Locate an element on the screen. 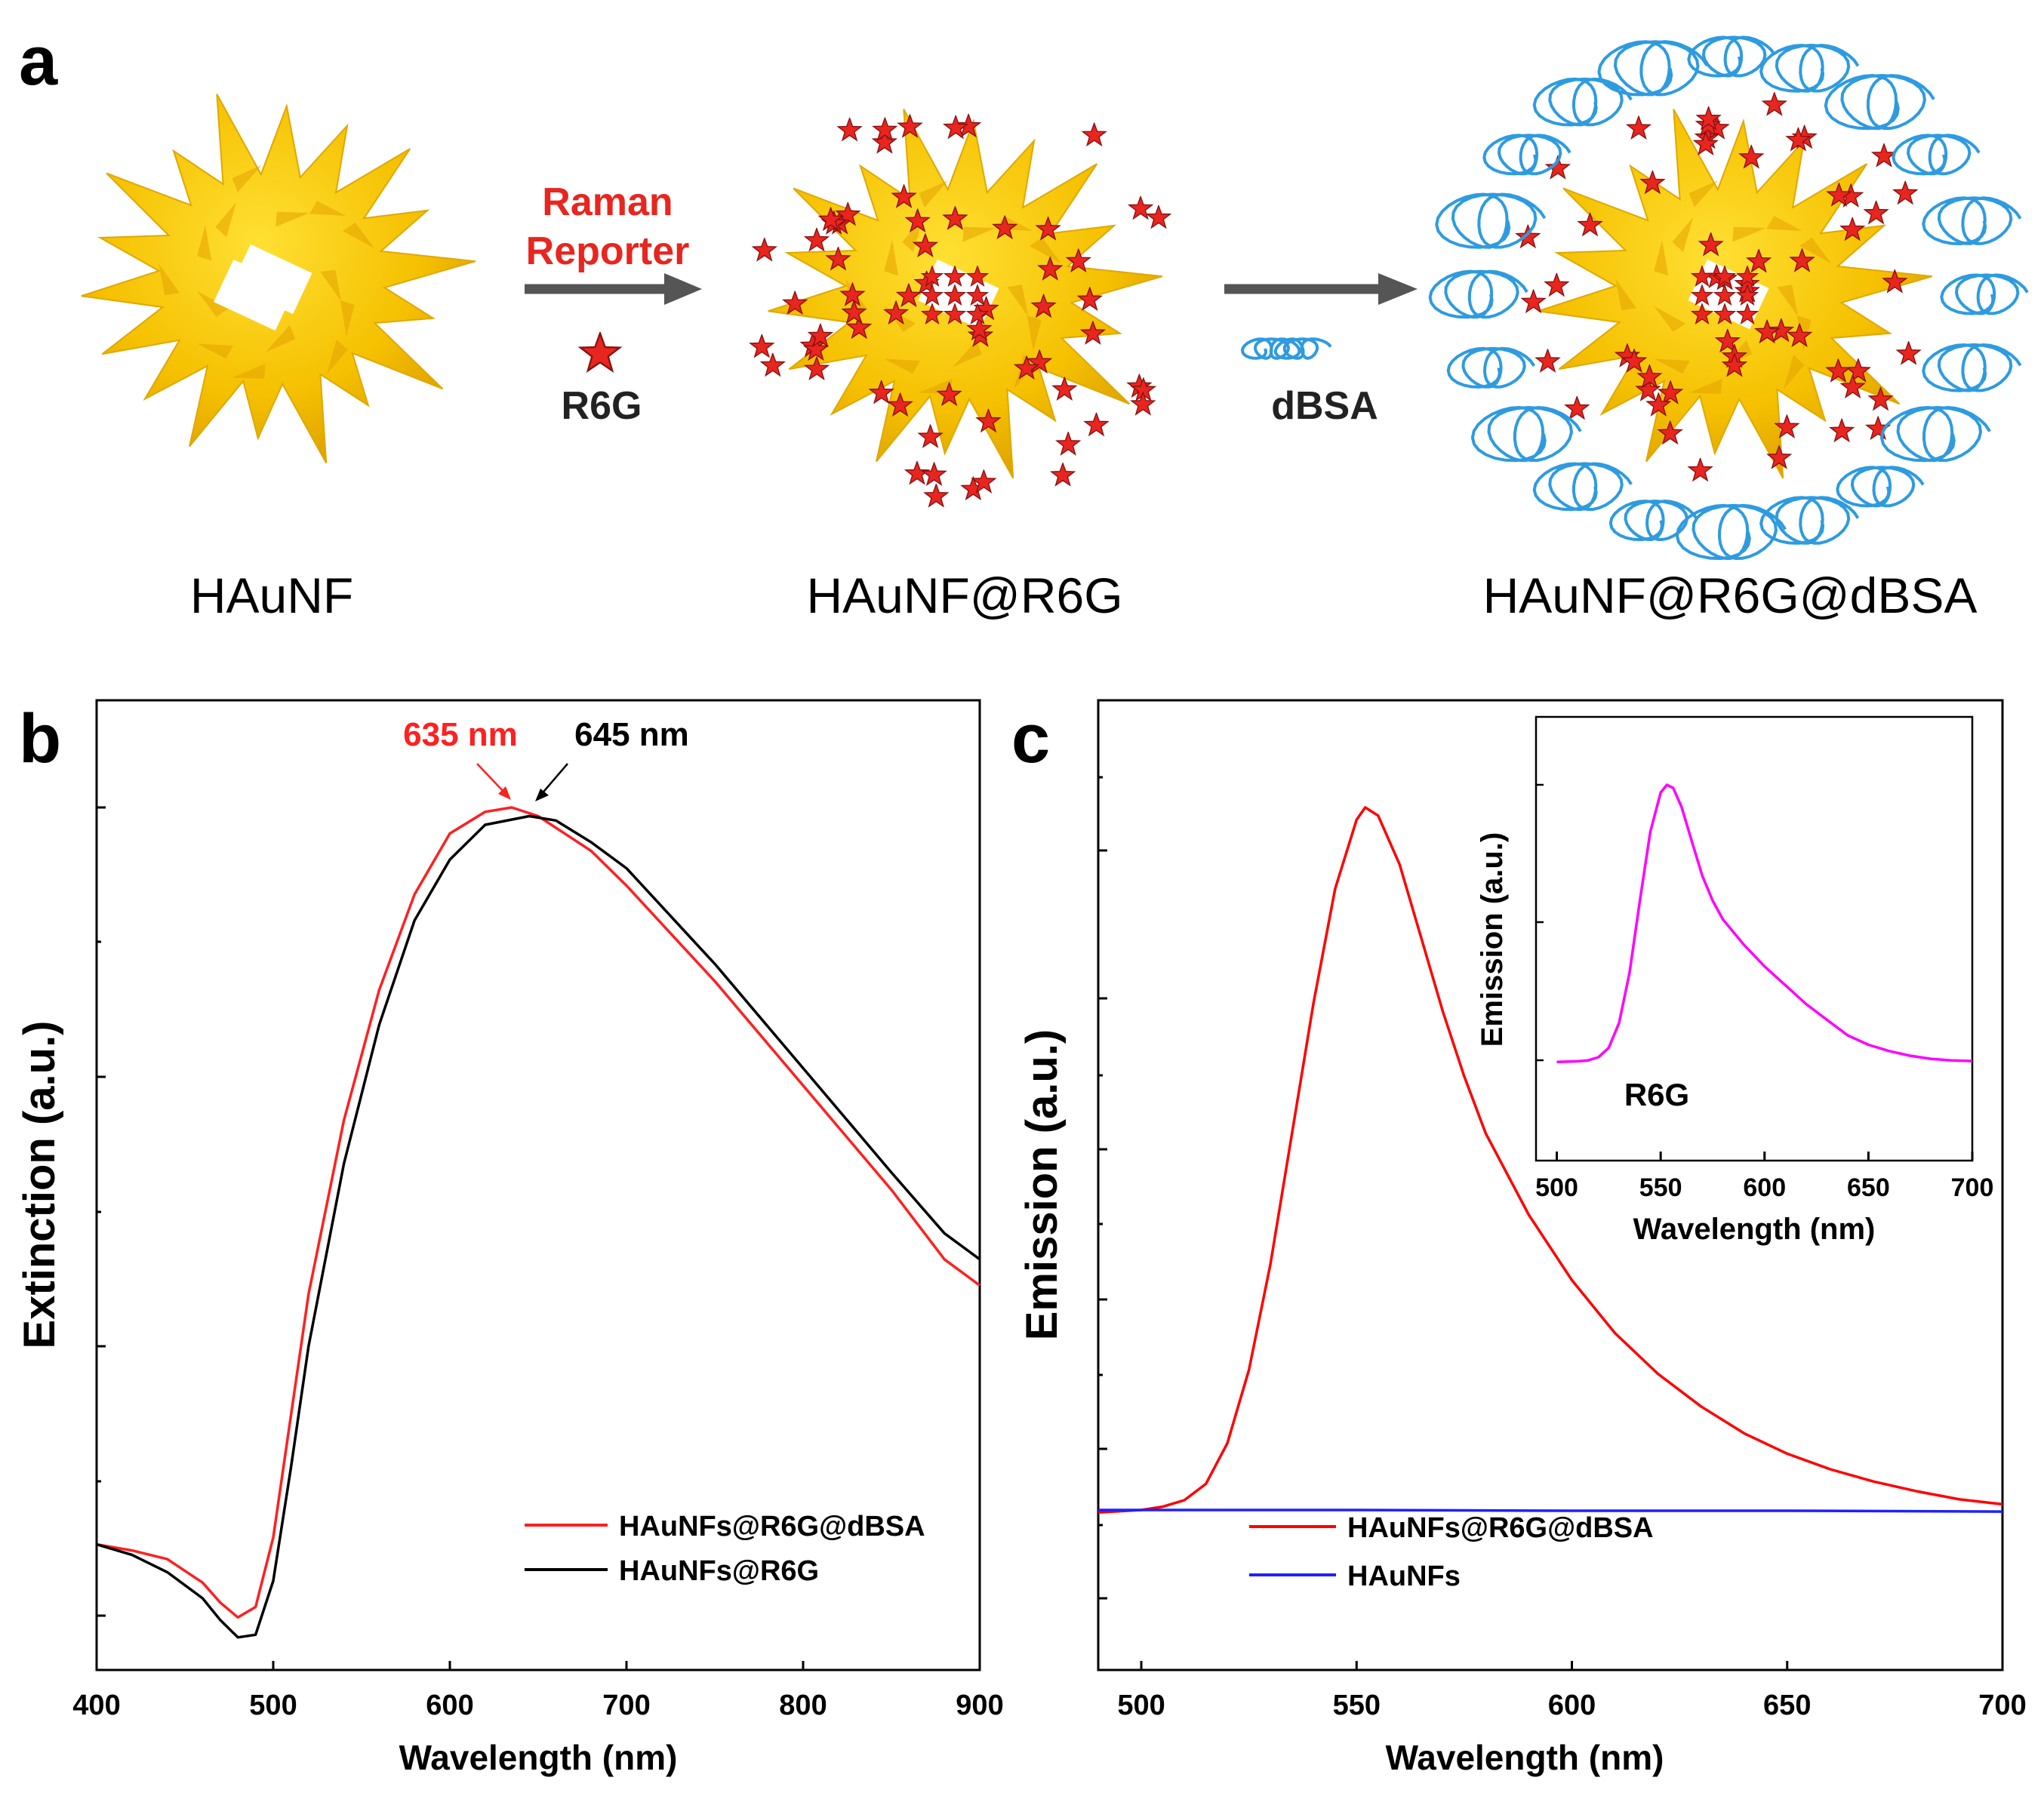 The width and height of the screenshot is (2044, 1796). plot-b-x-ticks: 400 500 600 700 800 900 is located at coordinates (538, 1691).